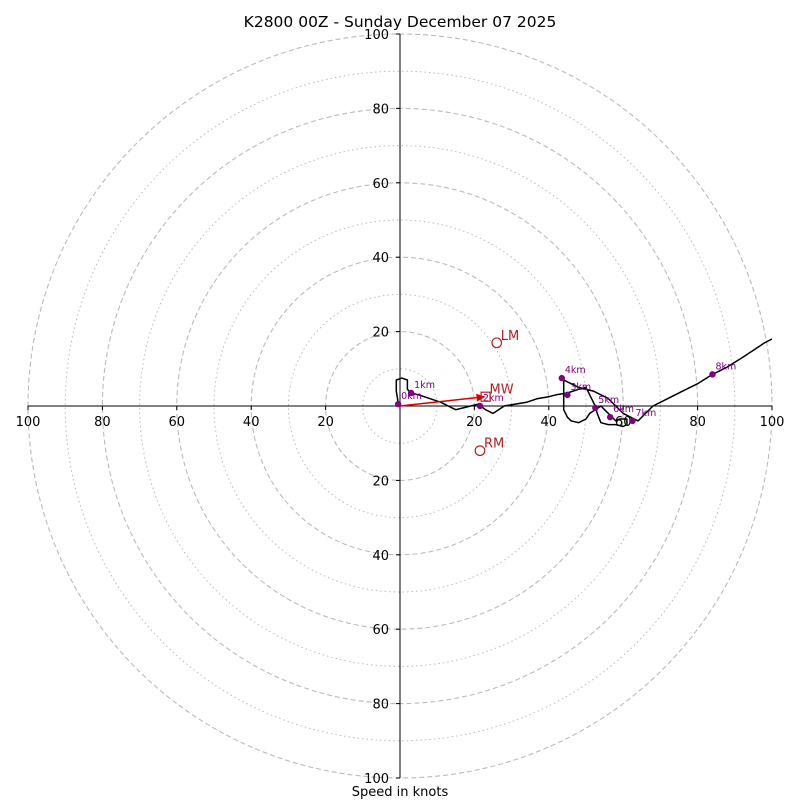  Describe the element at coordinates (400, 792) in the screenshot. I see `x-axis-label: Speed in knots` at that location.